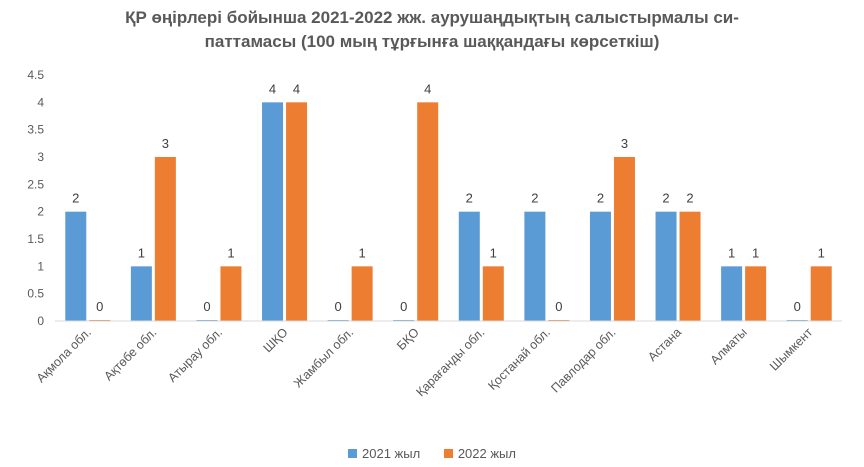 The width and height of the screenshot is (864, 467). I want to click on y-tick-label: 4, so click(40, 102).